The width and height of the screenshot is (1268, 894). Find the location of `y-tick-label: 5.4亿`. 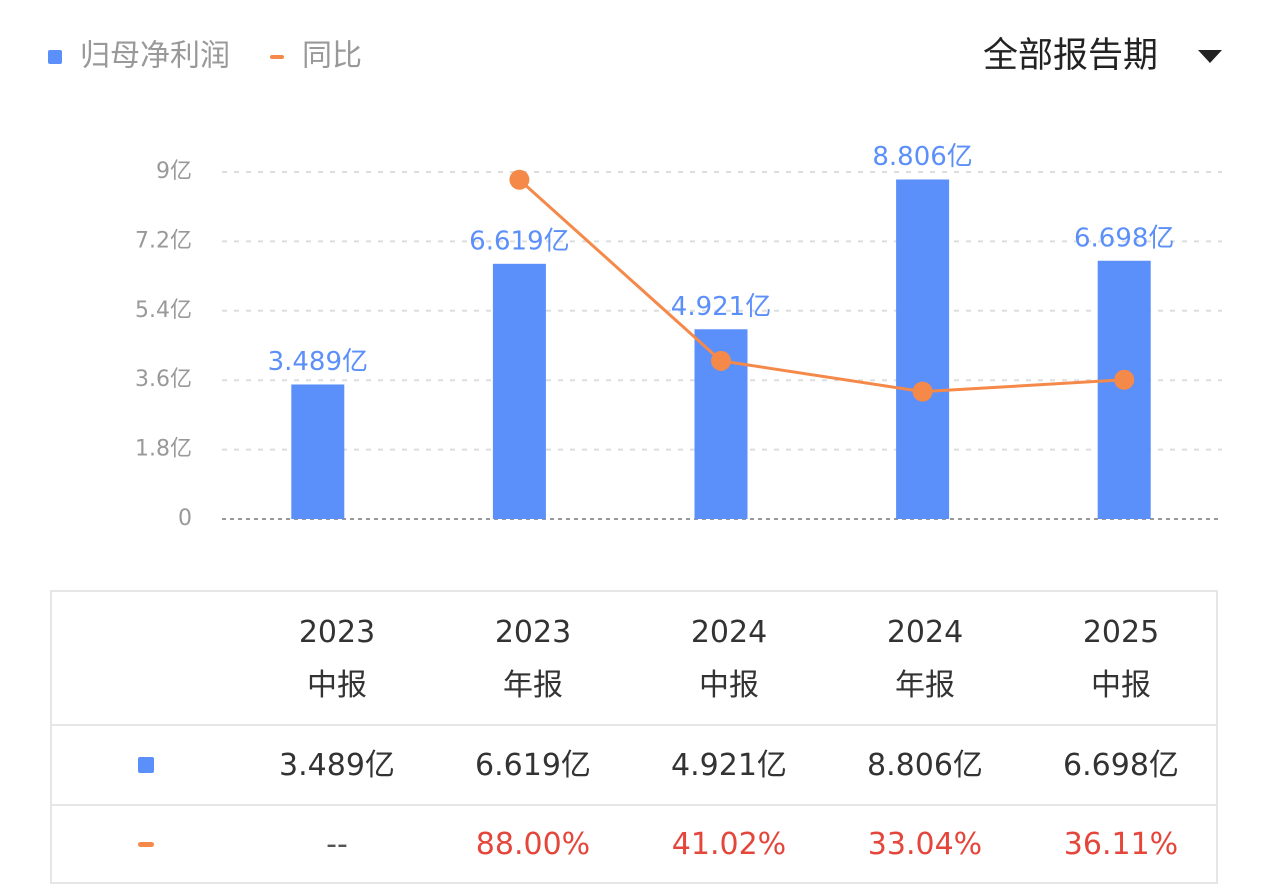

y-tick-label: 5.4亿 is located at coordinates (163, 310).